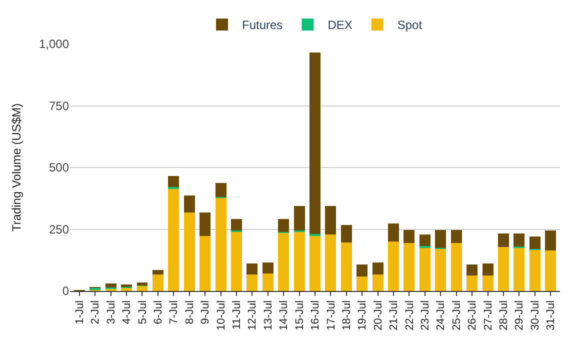 This screenshot has width=570, height=346. Describe the element at coordinates (174, 312) in the screenshot. I see `x-tick-label: 7-Jul` at that location.